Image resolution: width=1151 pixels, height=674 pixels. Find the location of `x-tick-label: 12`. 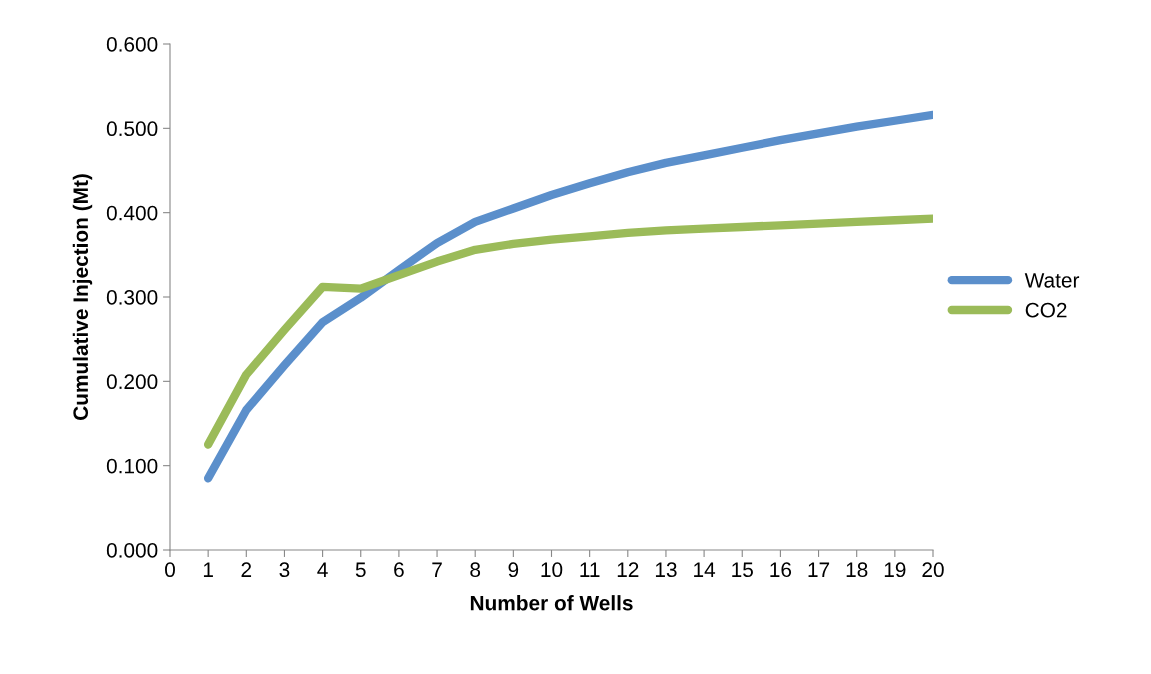

x-tick-label: 12 is located at coordinates (628, 569).